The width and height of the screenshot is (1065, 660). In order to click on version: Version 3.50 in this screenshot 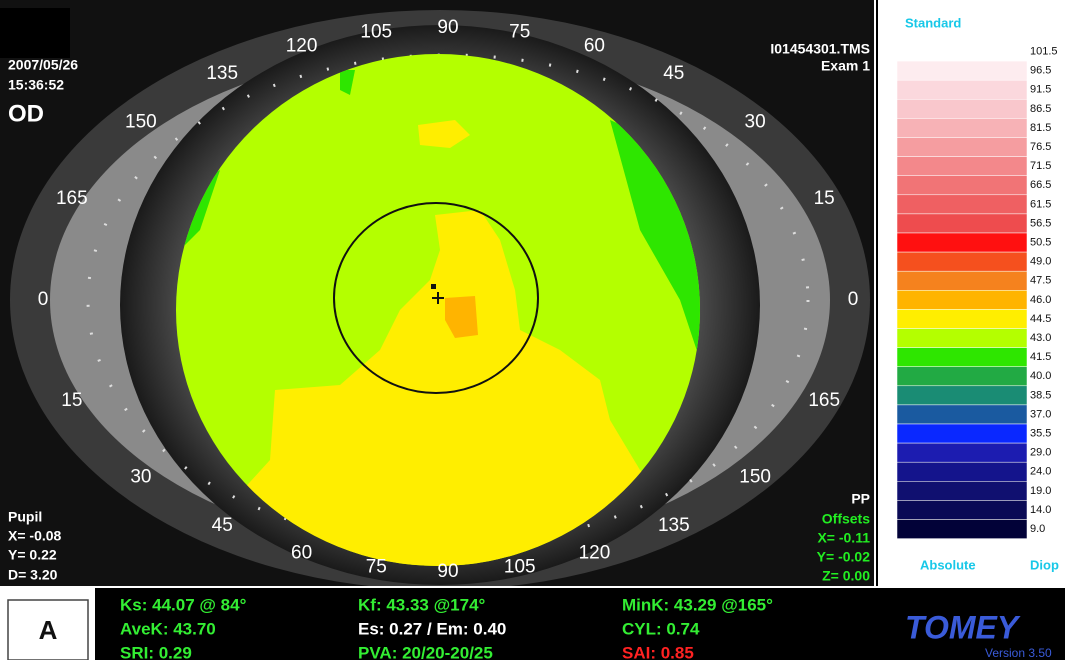, I will do `click(1018, 653)`.